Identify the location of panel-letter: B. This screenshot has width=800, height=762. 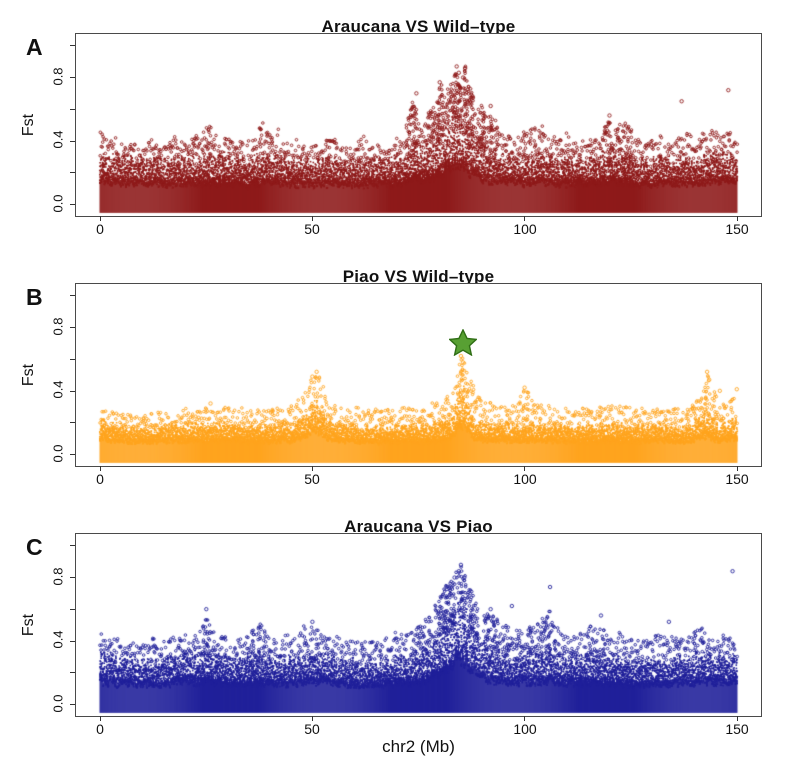
(34, 297).